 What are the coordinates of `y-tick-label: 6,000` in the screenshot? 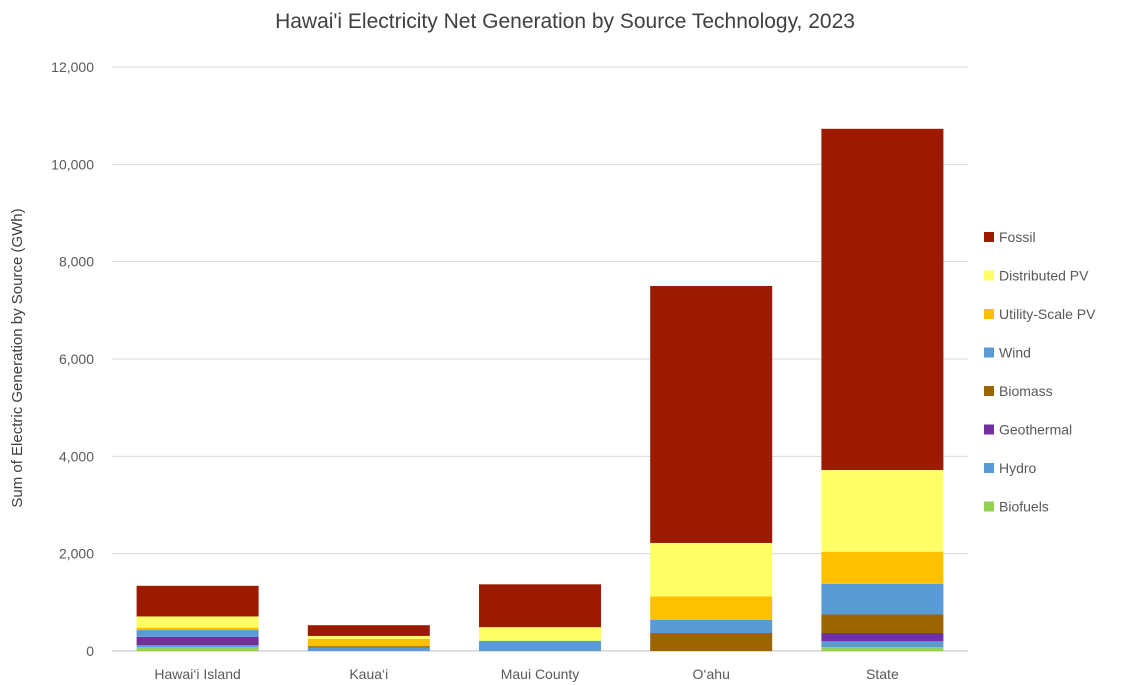 It's located at (76, 359).